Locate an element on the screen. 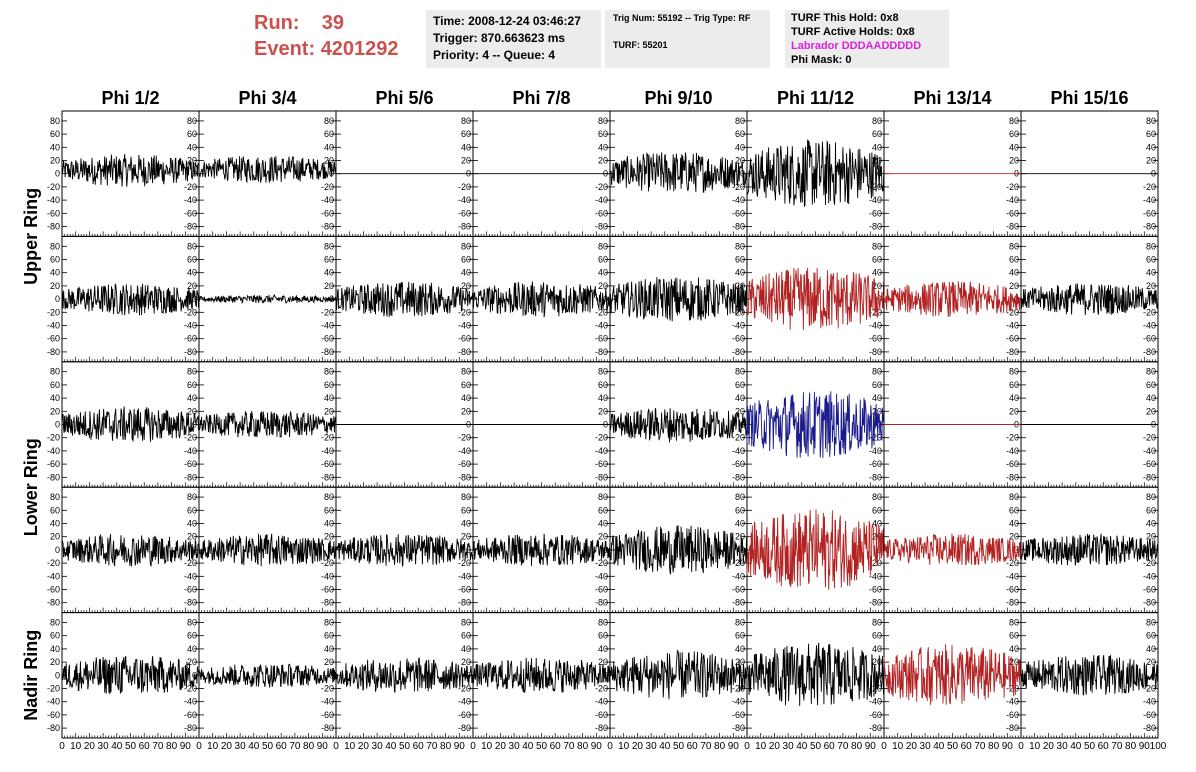  x-tick-label: 30 is located at coordinates (789, 746).